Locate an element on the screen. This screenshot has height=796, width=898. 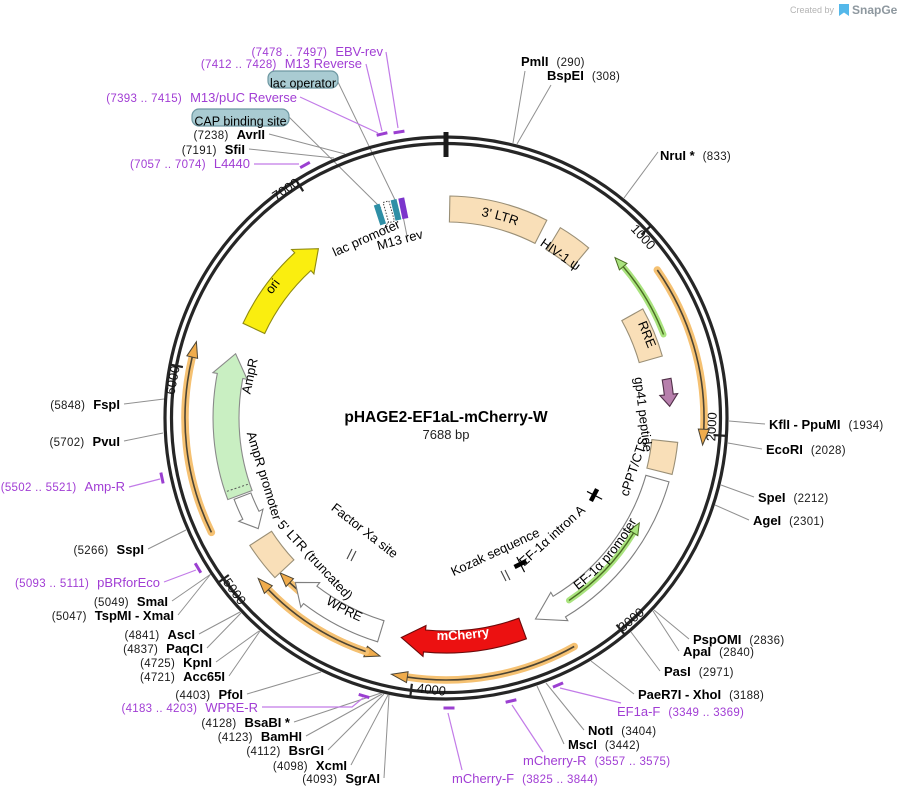
feature-label-factor-xa-site-t0: Factor Xa site is located at coordinates (365, 530).